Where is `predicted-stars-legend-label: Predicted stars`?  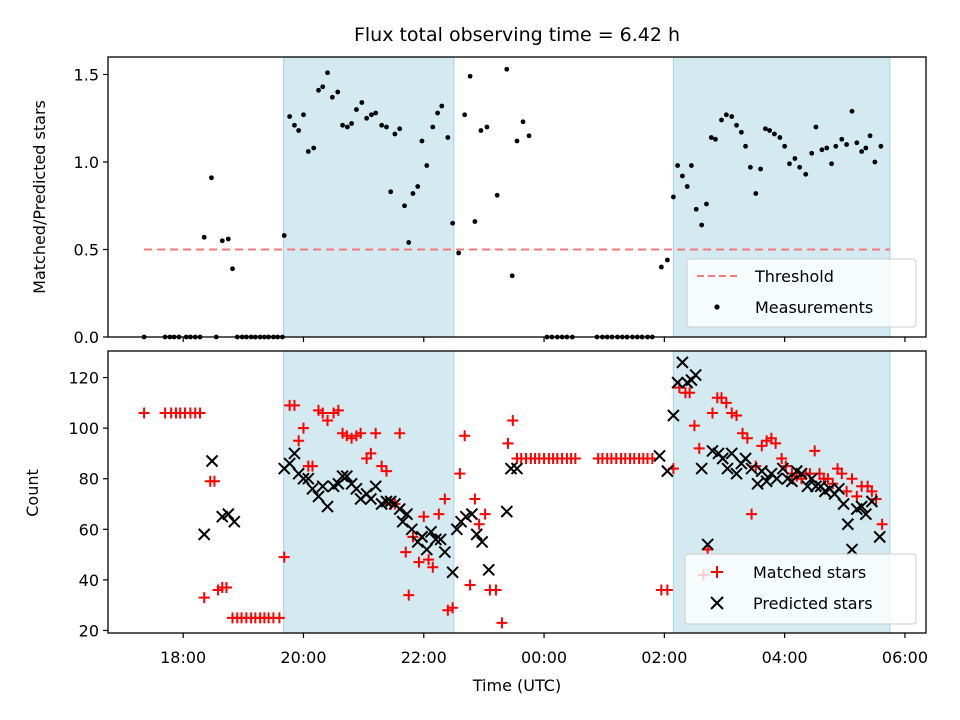
predicted-stars-legend-label: Predicted stars is located at coordinates (813, 603).